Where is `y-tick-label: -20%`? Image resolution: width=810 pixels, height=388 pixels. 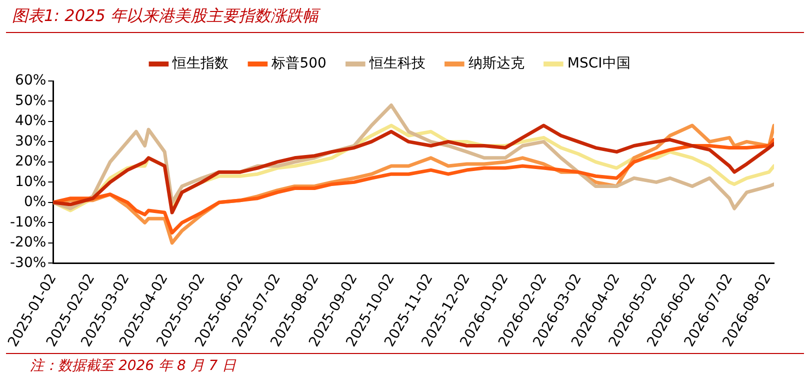 y-tick-label: -20% is located at coordinates (28, 242).